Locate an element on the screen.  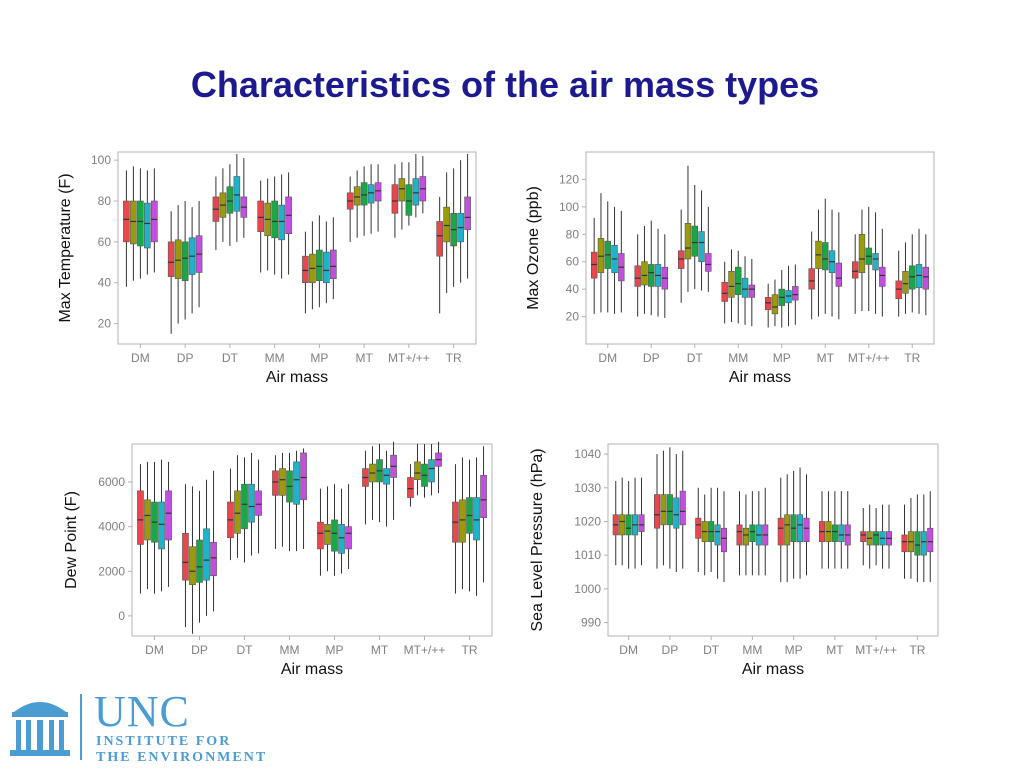
y-axis-title: Max Ozone (ppb) is located at coordinates (533, 248).